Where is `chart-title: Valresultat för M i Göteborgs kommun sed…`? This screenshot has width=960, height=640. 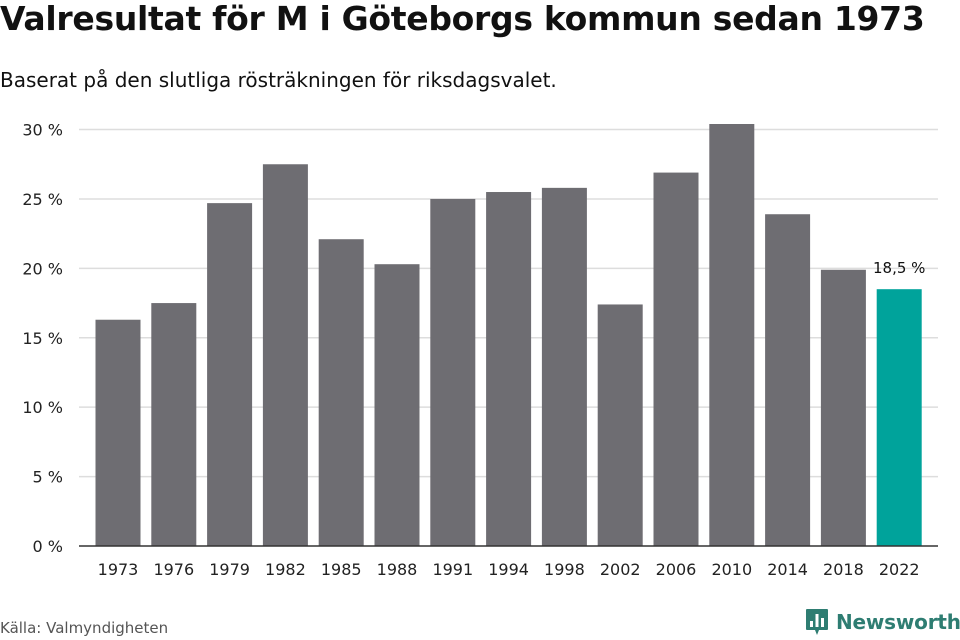 chart-title: Valresultat för M i Göteborgs kommun sed… is located at coordinates (462, 19).